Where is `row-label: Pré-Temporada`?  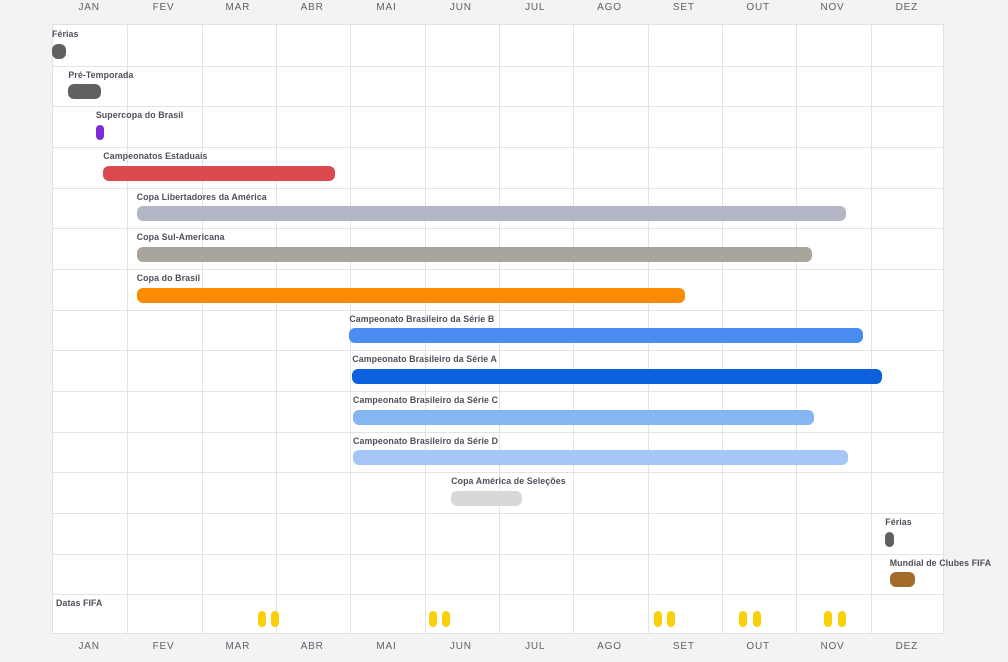 row-label: Pré-Temporada is located at coordinates (101, 74).